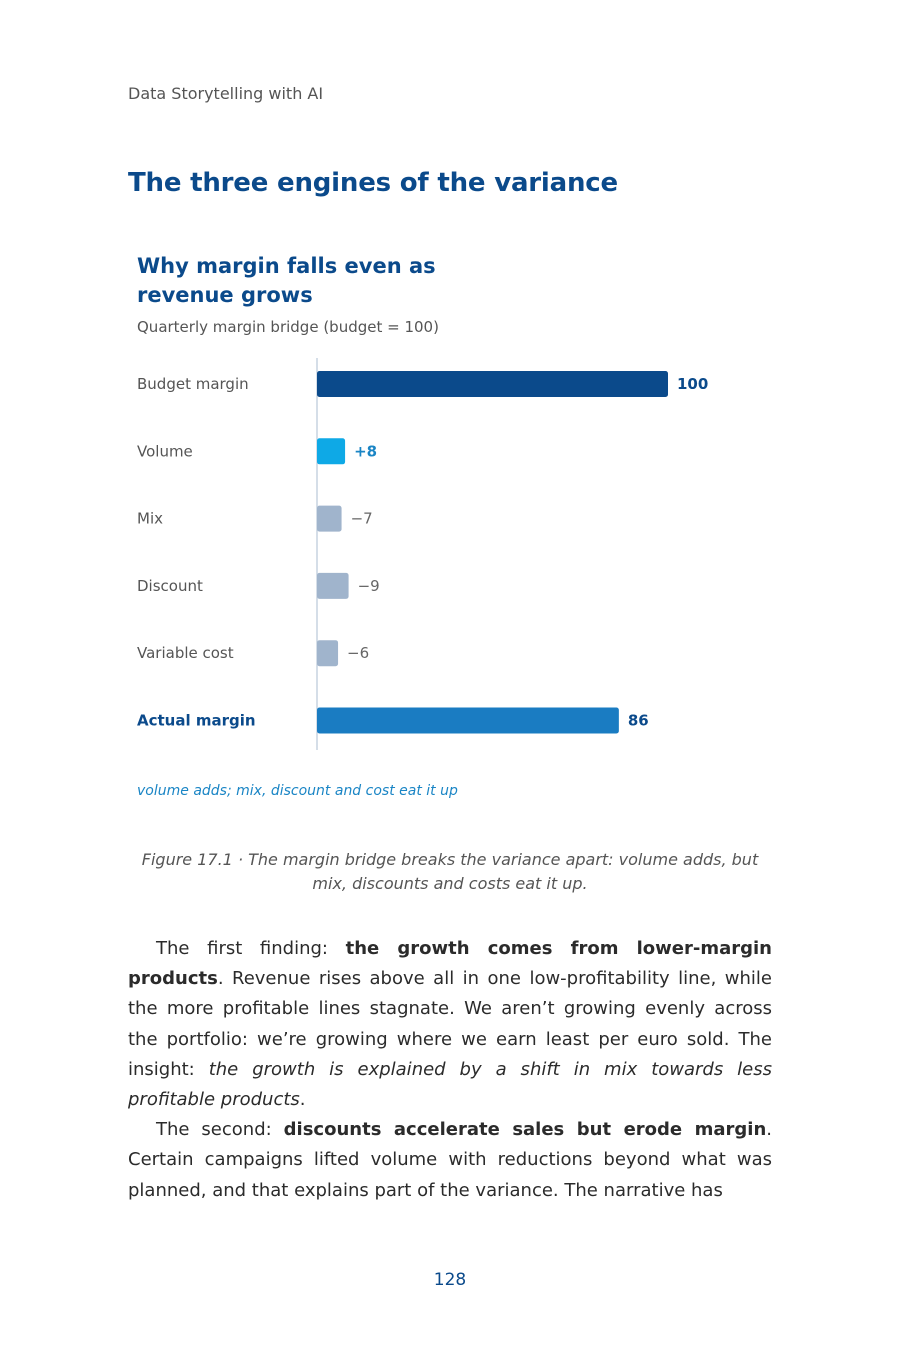  I want to click on value-label: 100, so click(692, 384).